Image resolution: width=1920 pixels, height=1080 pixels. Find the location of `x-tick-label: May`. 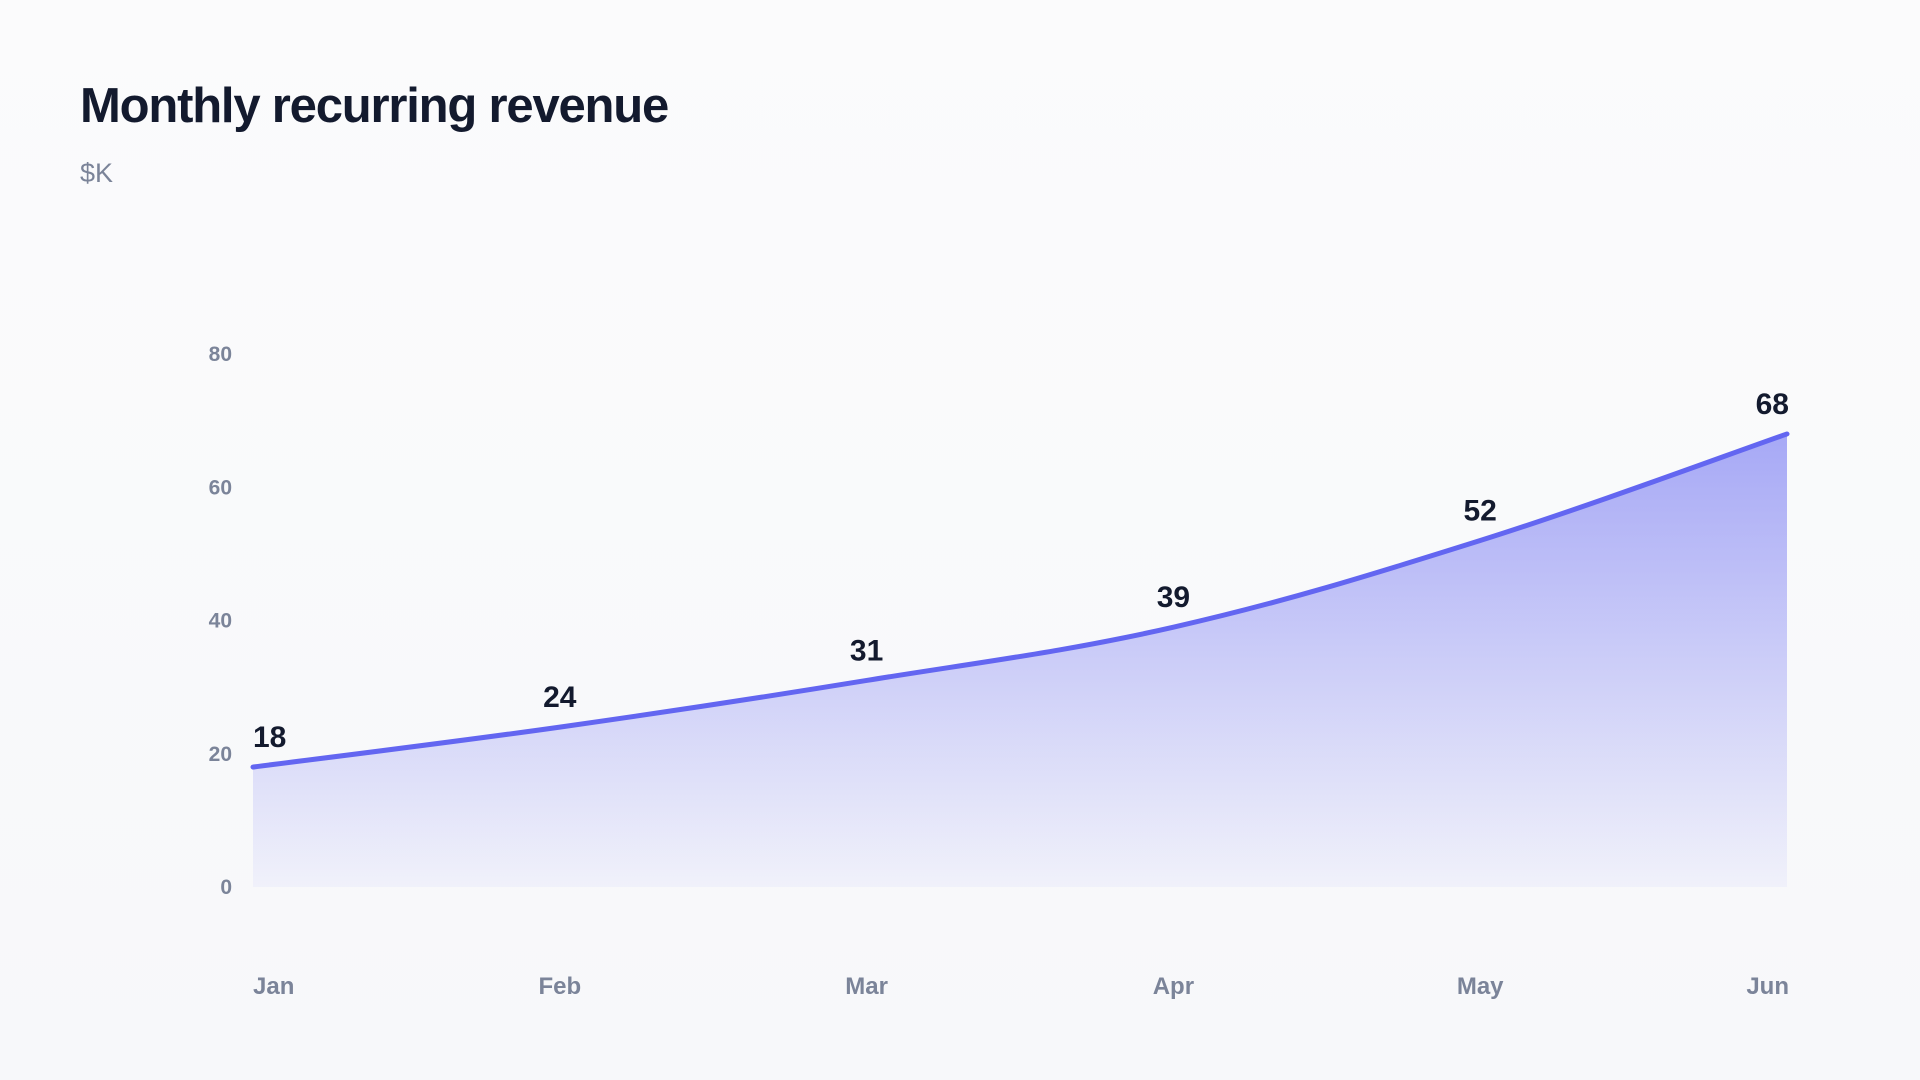

x-tick-label: May is located at coordinates (1480, 986).